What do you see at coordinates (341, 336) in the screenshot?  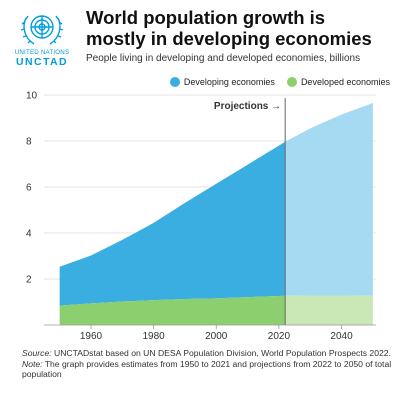 I see `x-tick-label: 2040` at bounding box center [341, 336].